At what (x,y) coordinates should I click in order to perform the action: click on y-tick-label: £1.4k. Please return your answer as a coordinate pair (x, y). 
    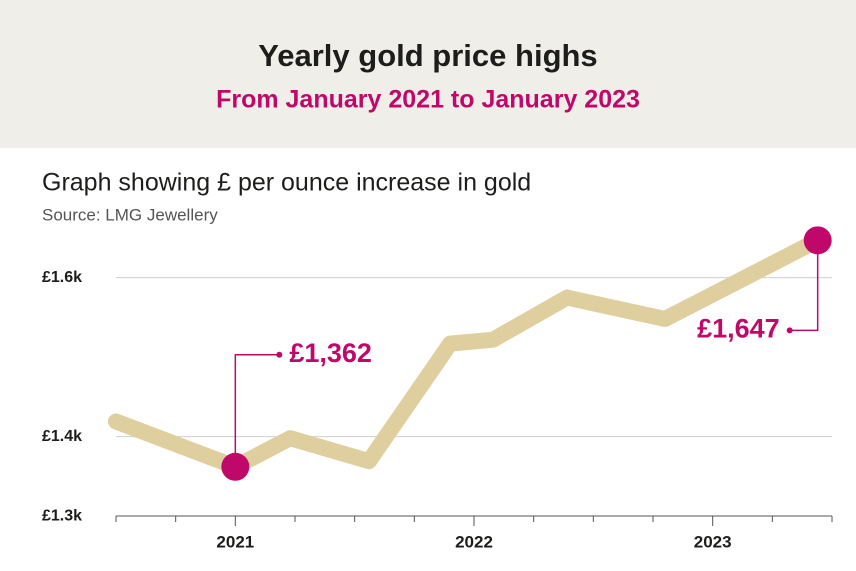
    Looking at the image, I should click on (62, 436).